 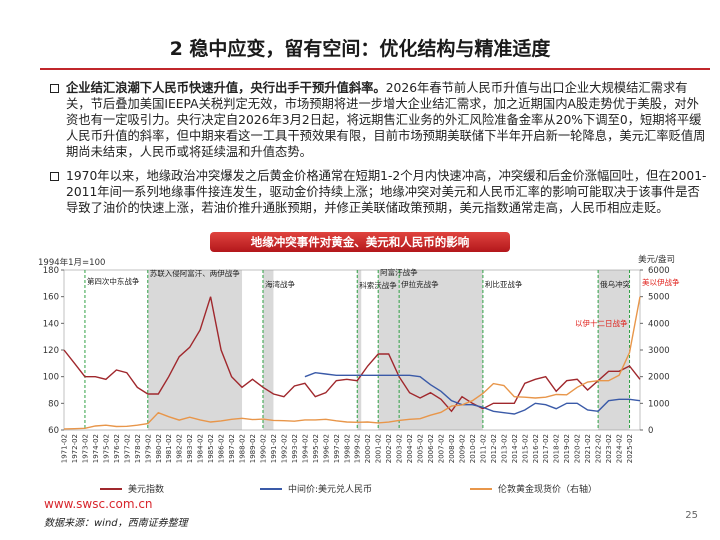 I want to click on x-tick-label: 1987-02, so click(x=232, y=448).